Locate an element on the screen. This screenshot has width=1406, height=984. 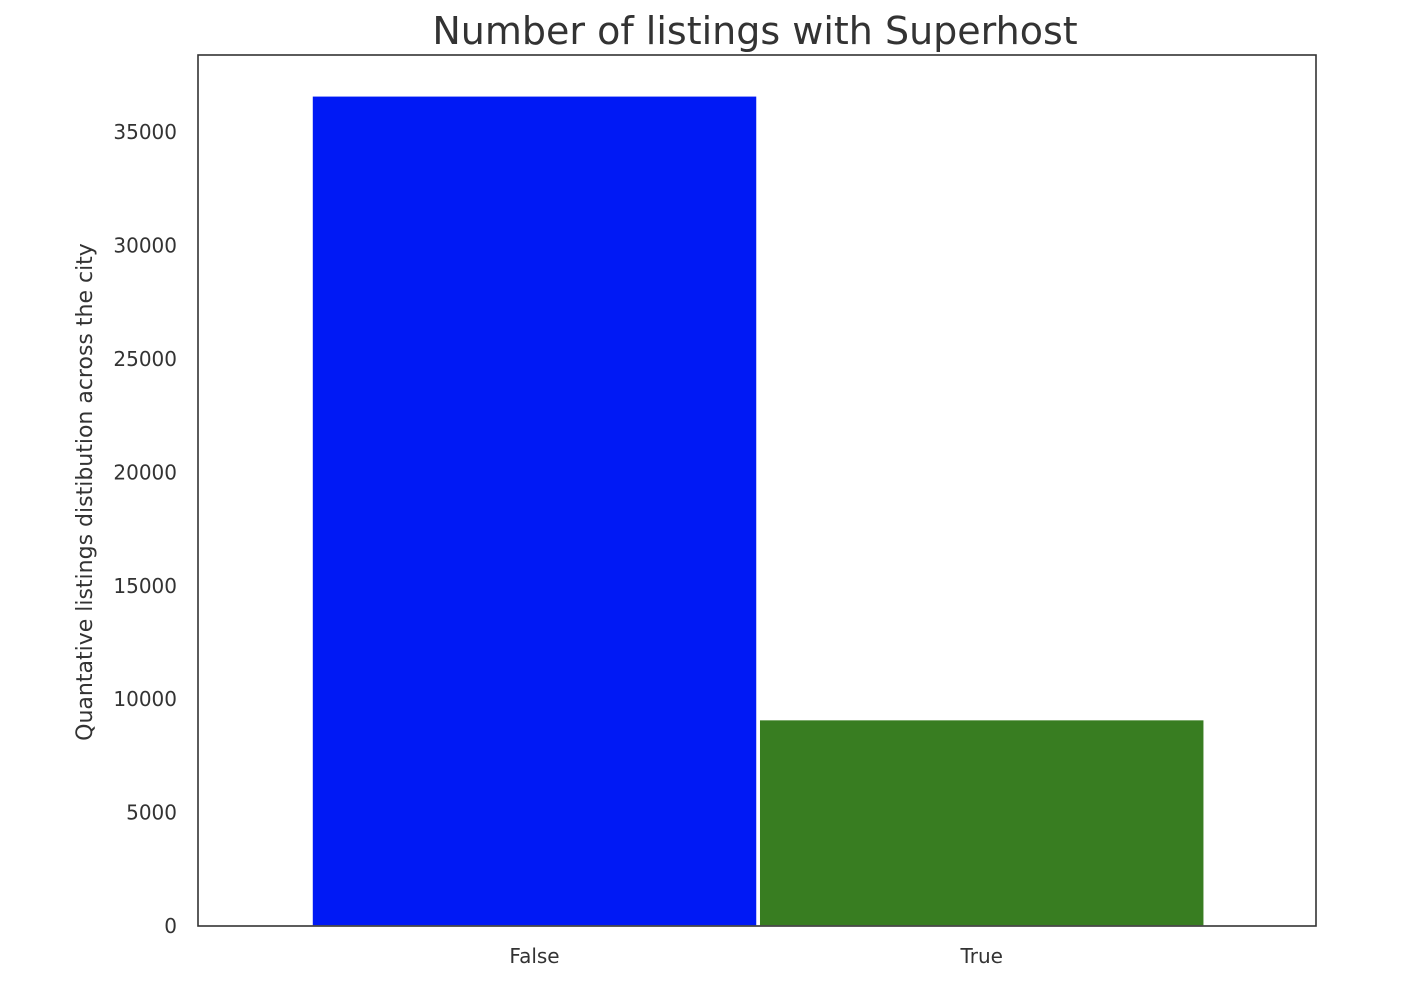
y-tick-label: 20000 is located at coordinates (145, 472).